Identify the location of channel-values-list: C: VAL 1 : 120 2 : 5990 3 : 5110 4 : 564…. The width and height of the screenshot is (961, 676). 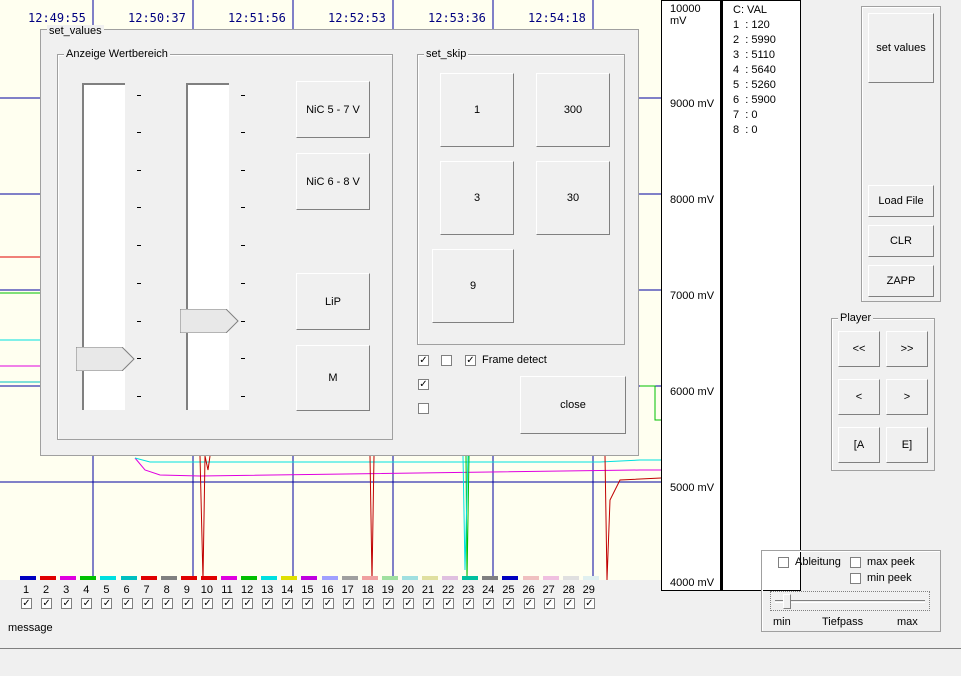
(761, 295).